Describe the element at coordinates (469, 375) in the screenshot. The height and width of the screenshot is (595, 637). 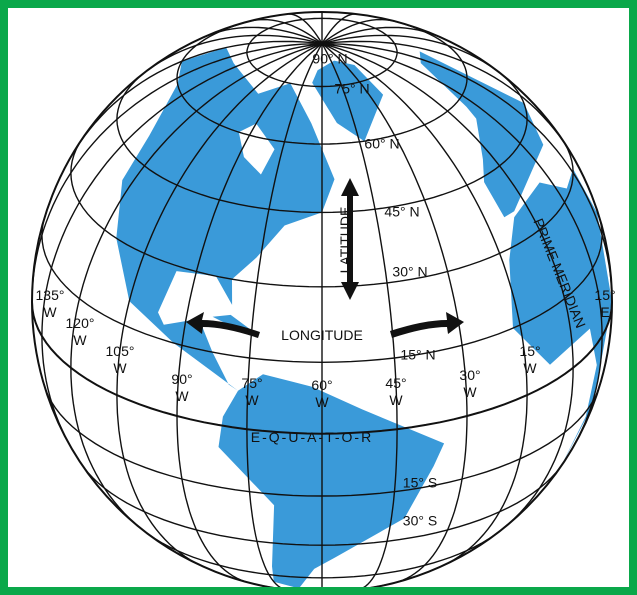
I see `meridian-label-line: 30°` at that location.